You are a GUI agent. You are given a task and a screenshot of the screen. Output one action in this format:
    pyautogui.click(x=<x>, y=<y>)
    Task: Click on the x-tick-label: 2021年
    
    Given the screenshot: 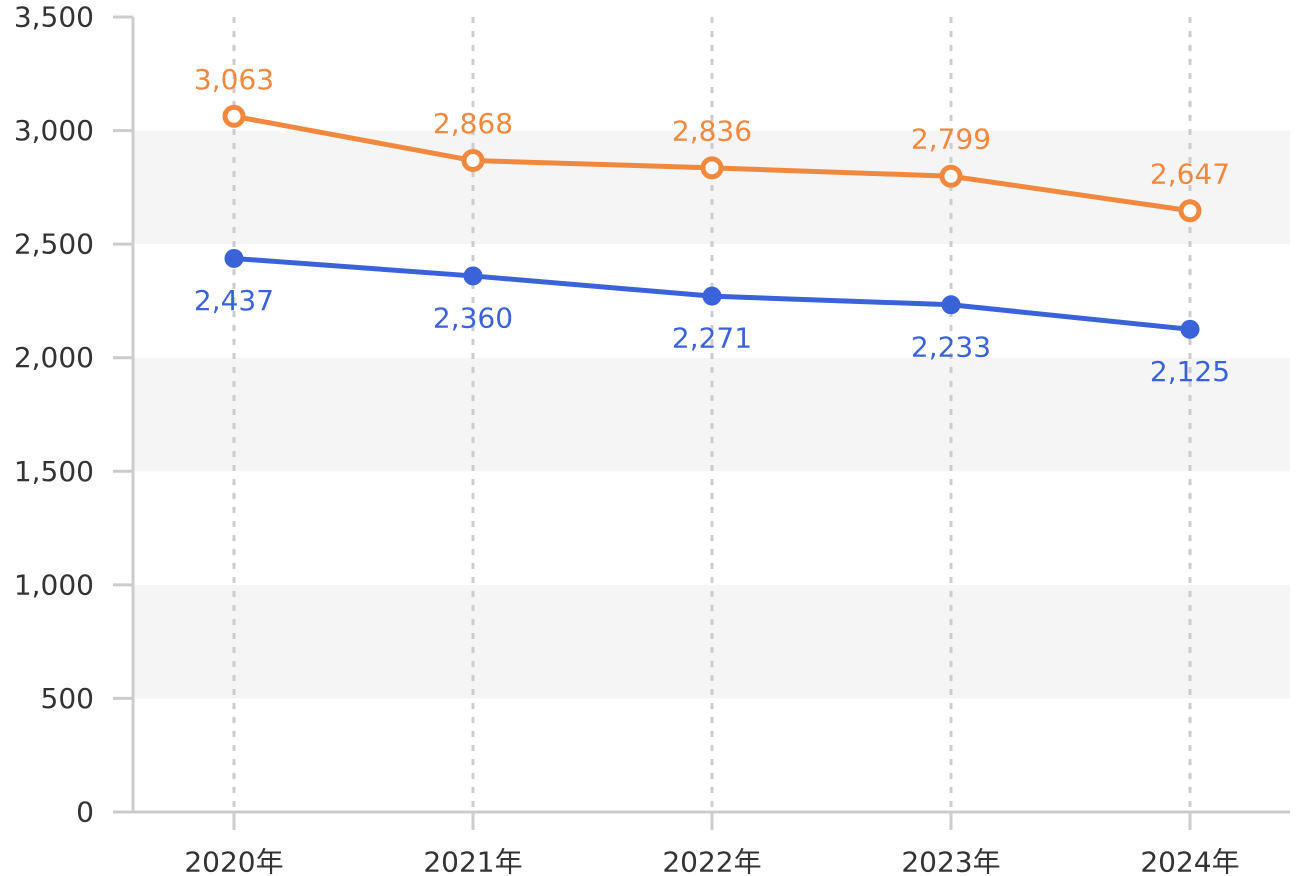 What is the action you would take?
    pyautogui.click(x=472, y=861)
    